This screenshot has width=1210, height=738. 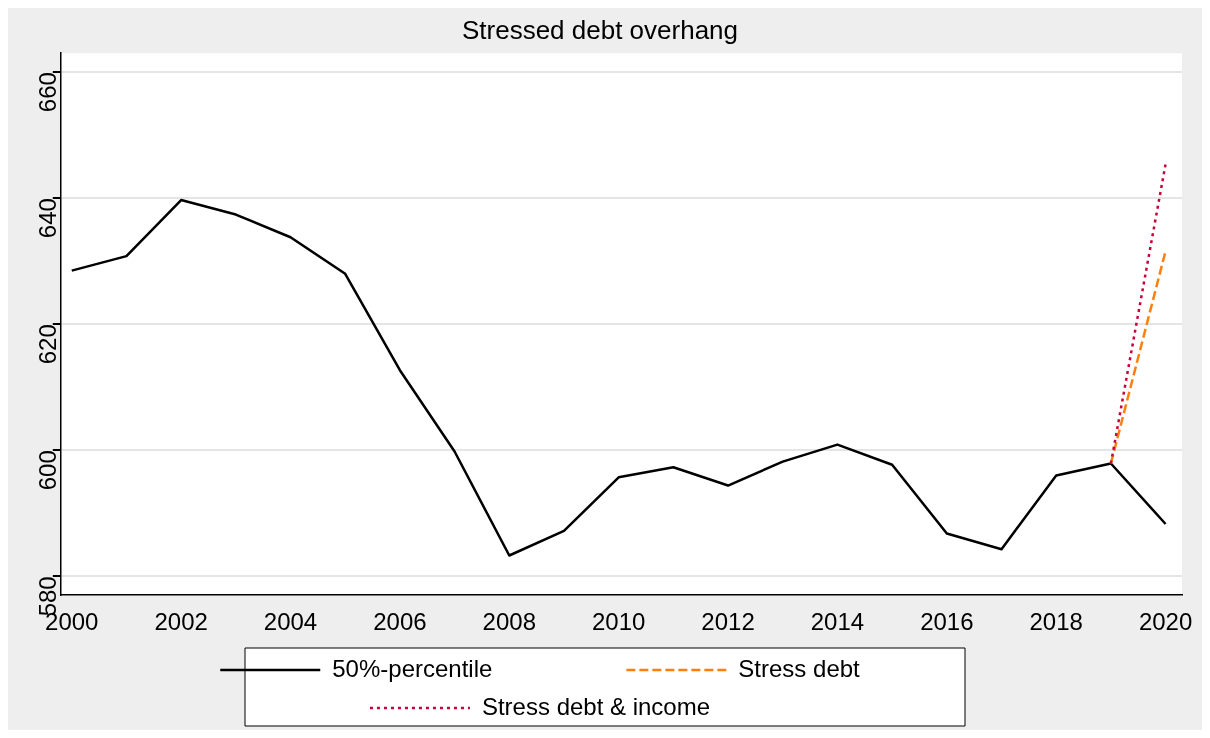 I want to click on chart-title: Stressed debt overhang, so click(x=600, y=29).